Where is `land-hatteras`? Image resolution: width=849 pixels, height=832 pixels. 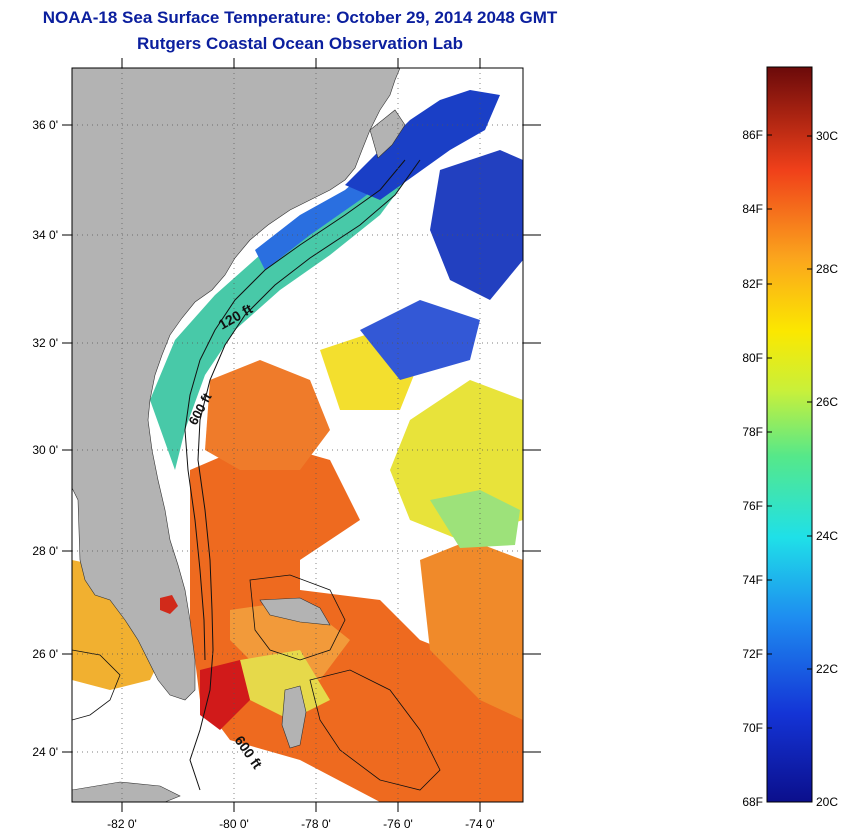 land-hatteras is located at coordinates (387, 134).